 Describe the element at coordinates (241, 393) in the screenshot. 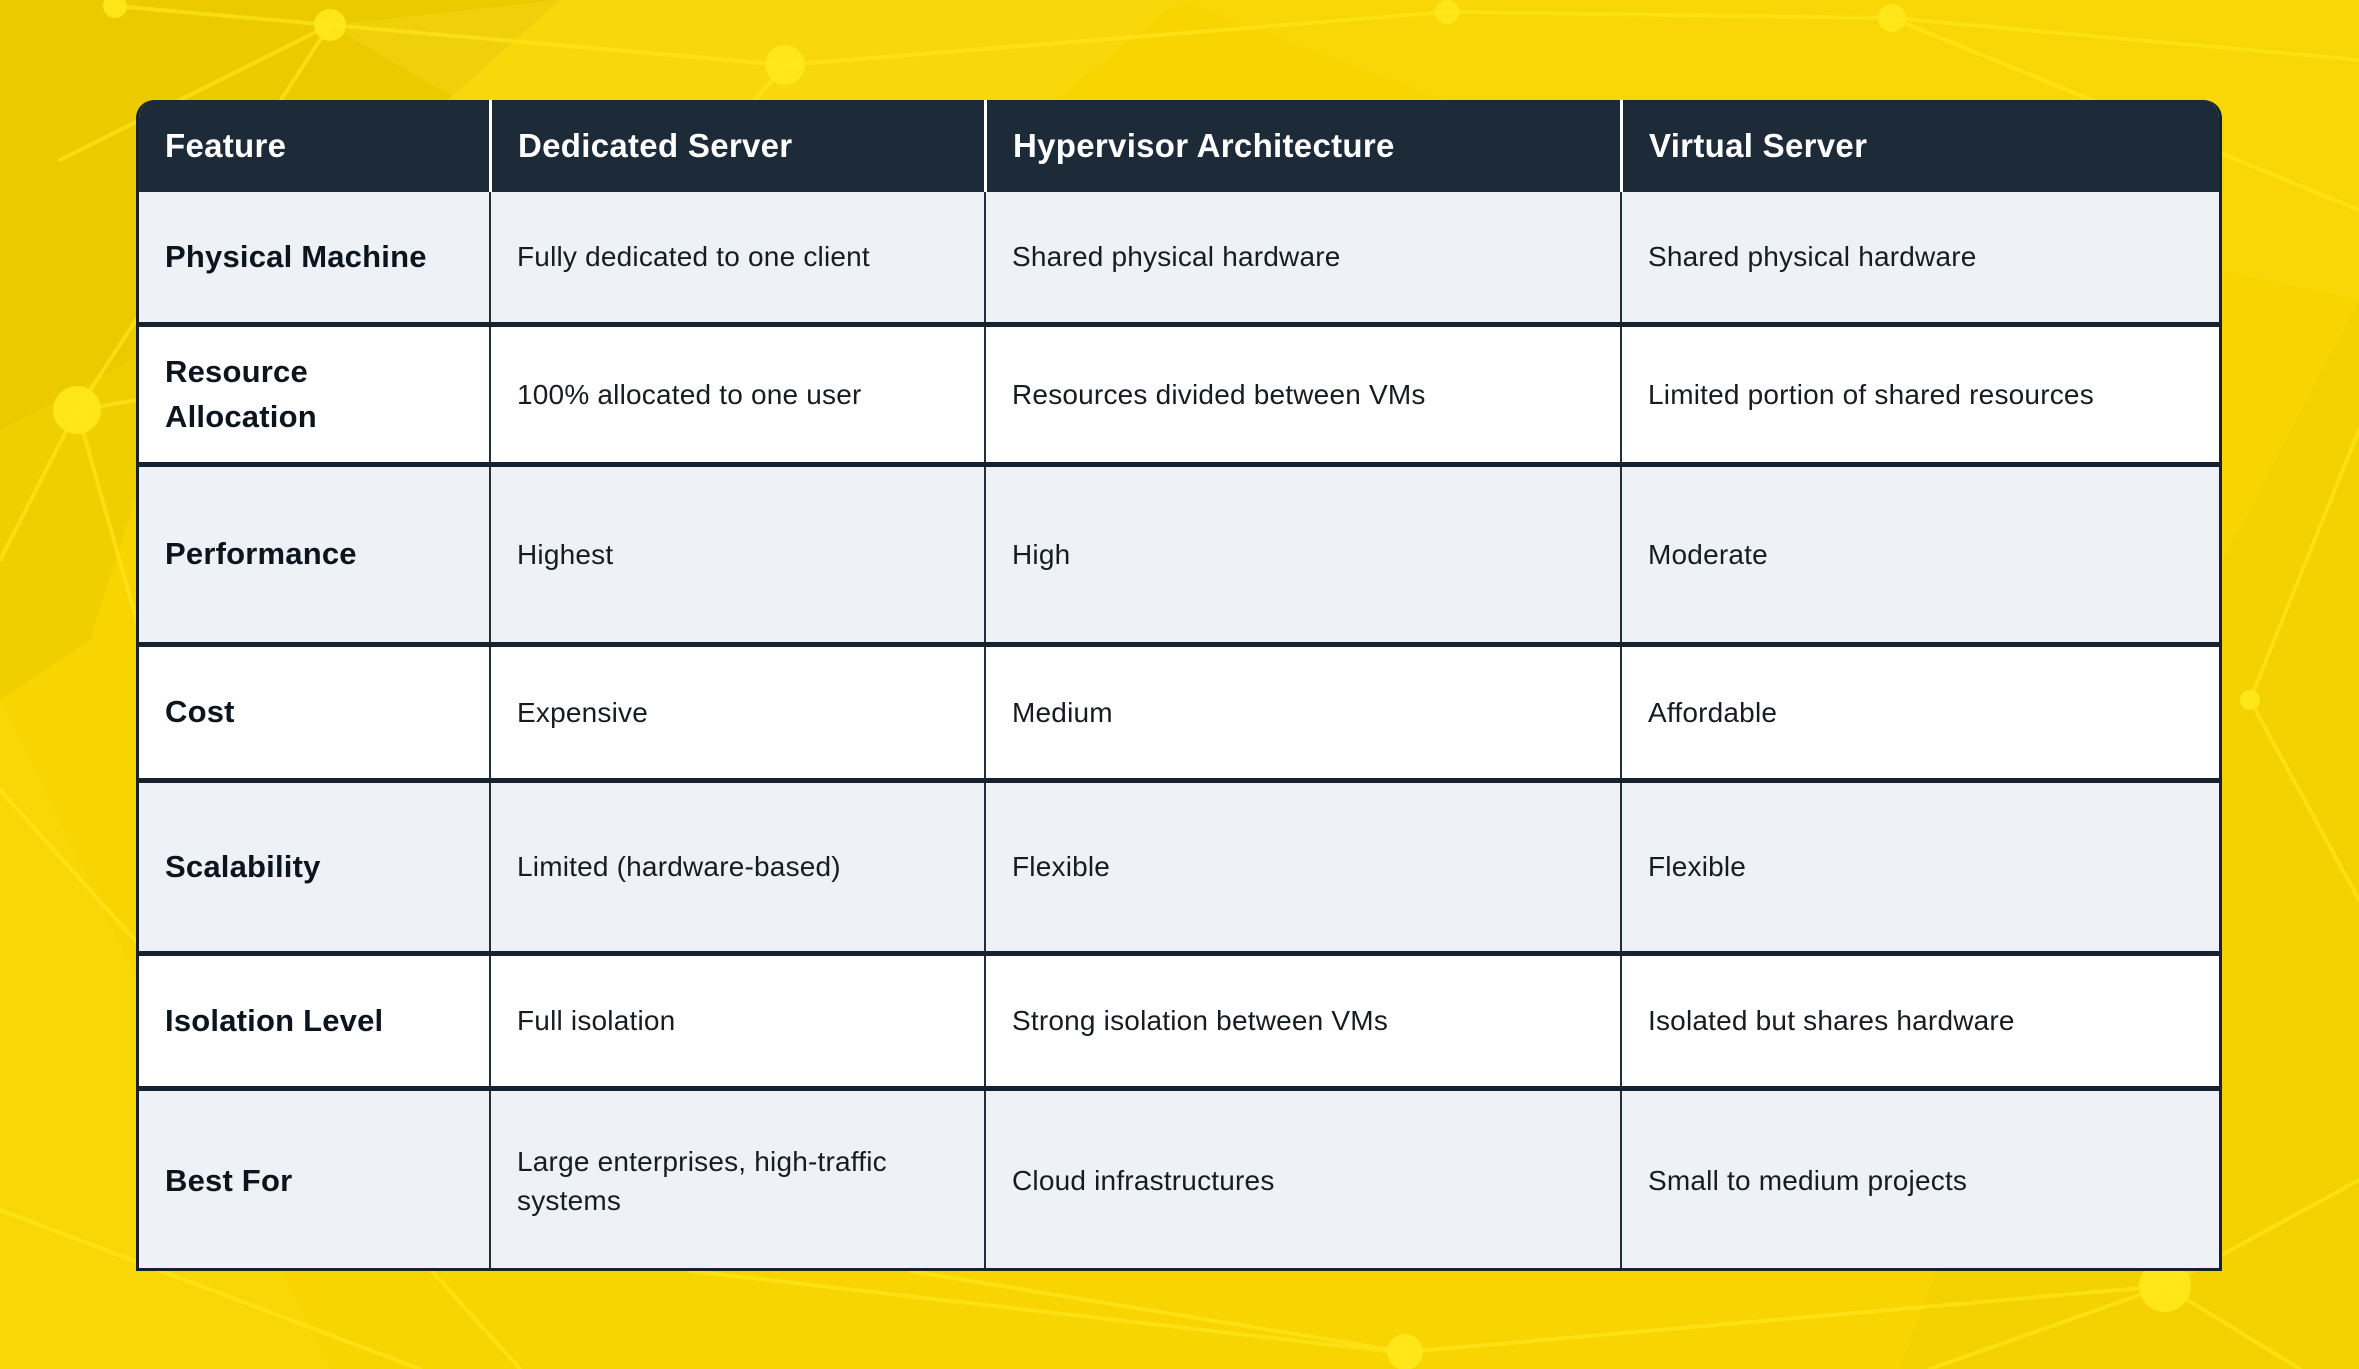

I see `row-label: Resource Allocation` at that location.